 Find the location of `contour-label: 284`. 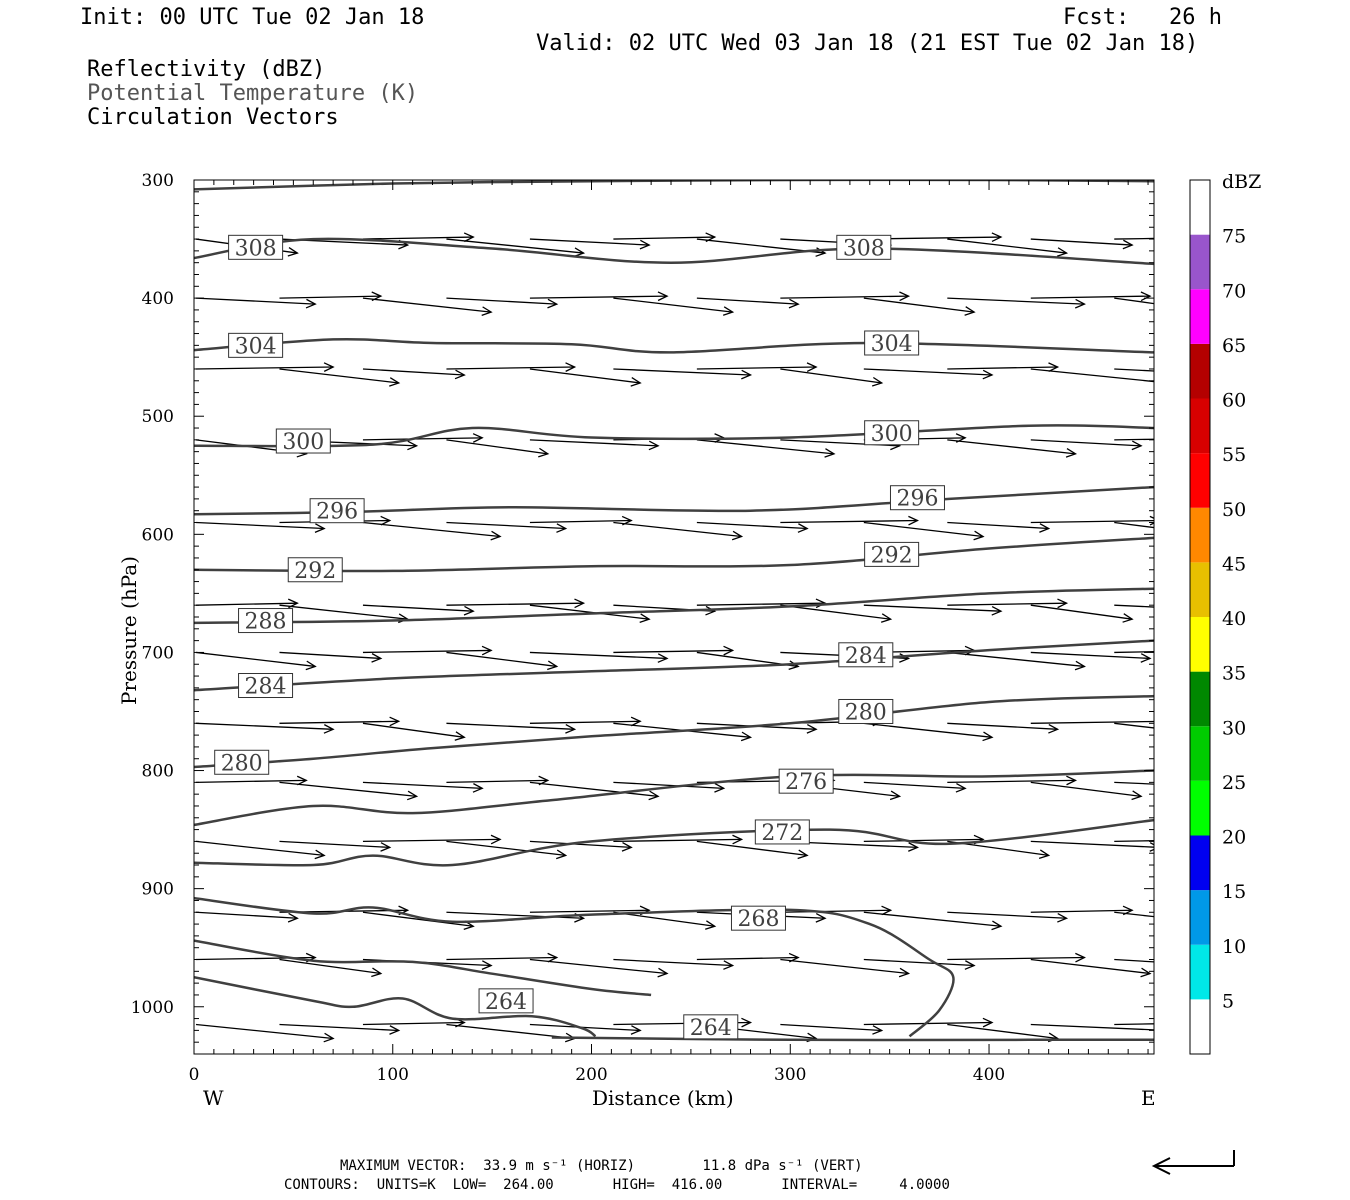

contour-label: 284 is located at coordinates (266, 686).